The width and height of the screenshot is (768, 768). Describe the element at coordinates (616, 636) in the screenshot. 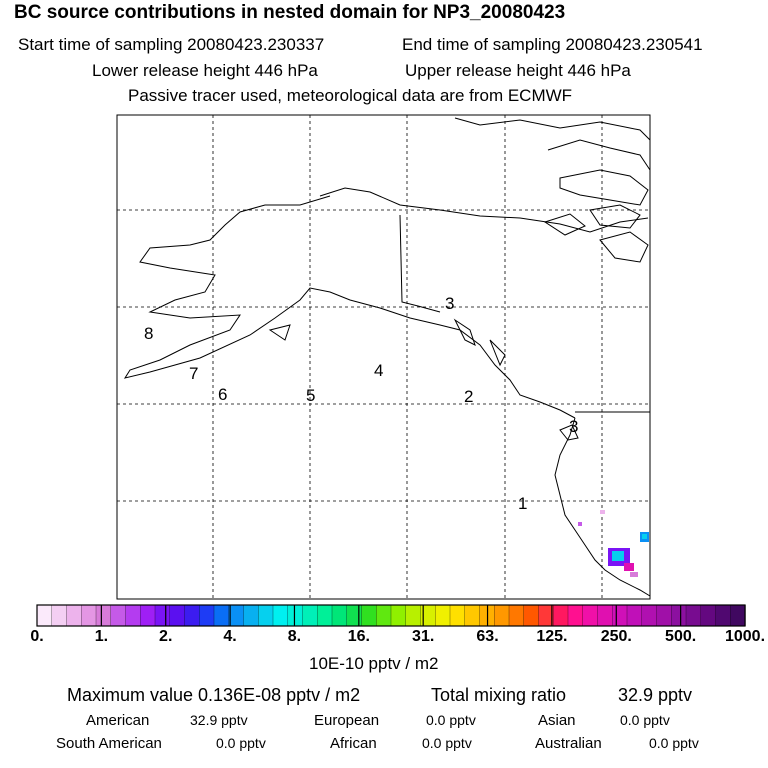

I see `colorbar-tick-label: 250.` at that location.